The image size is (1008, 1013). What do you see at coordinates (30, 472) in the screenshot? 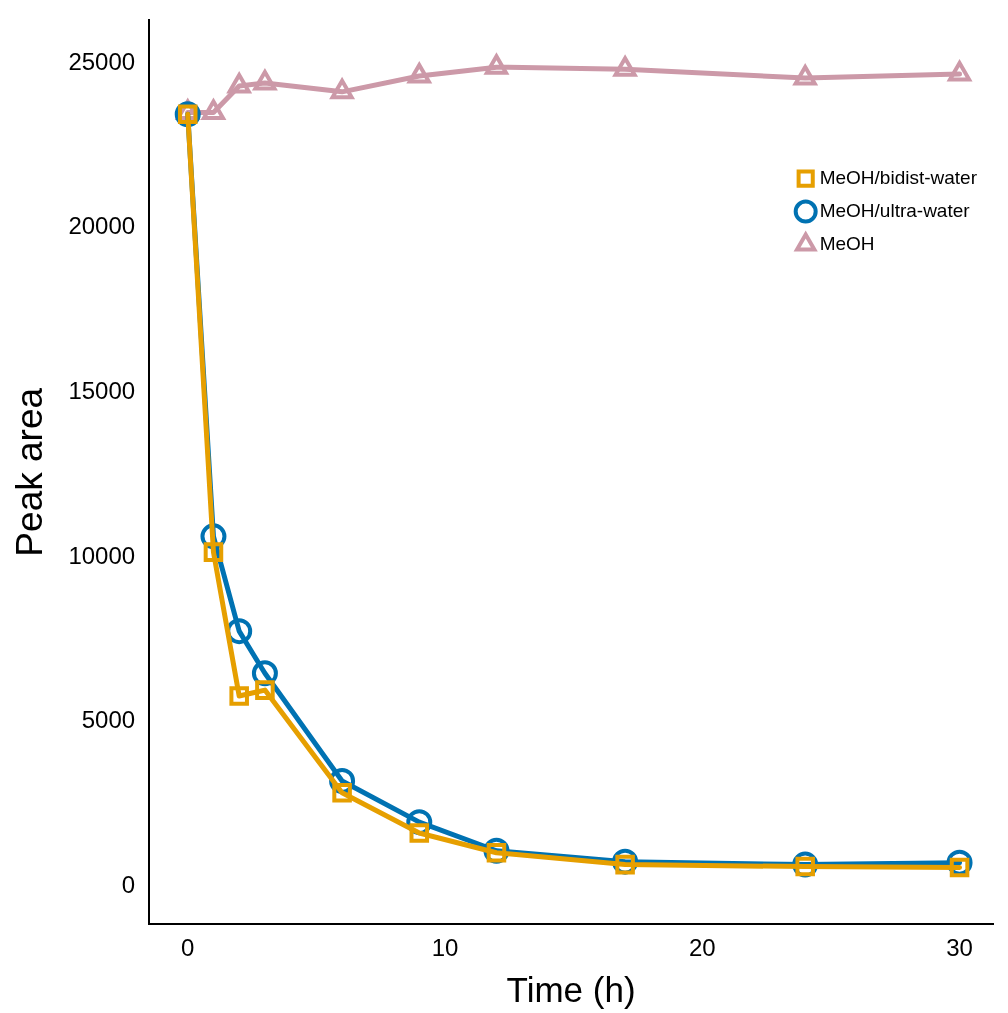
I see `y-axis-title: Peak area` at bounding box center [30, 472].